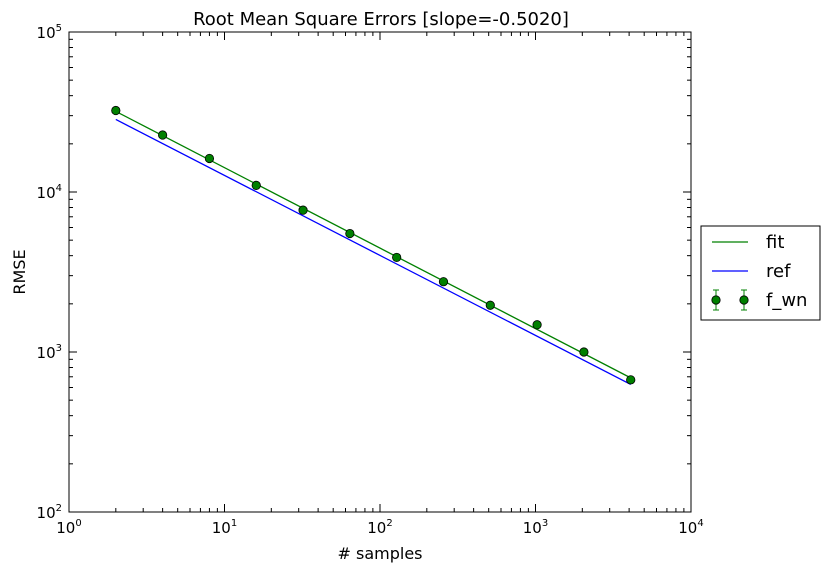 Image resolution: width=829 pixels, height=573 pixels. Describe the element at coordinates (759, 300) in the screenshot. I see `legend-item-f_wn: f_wn` at that location.